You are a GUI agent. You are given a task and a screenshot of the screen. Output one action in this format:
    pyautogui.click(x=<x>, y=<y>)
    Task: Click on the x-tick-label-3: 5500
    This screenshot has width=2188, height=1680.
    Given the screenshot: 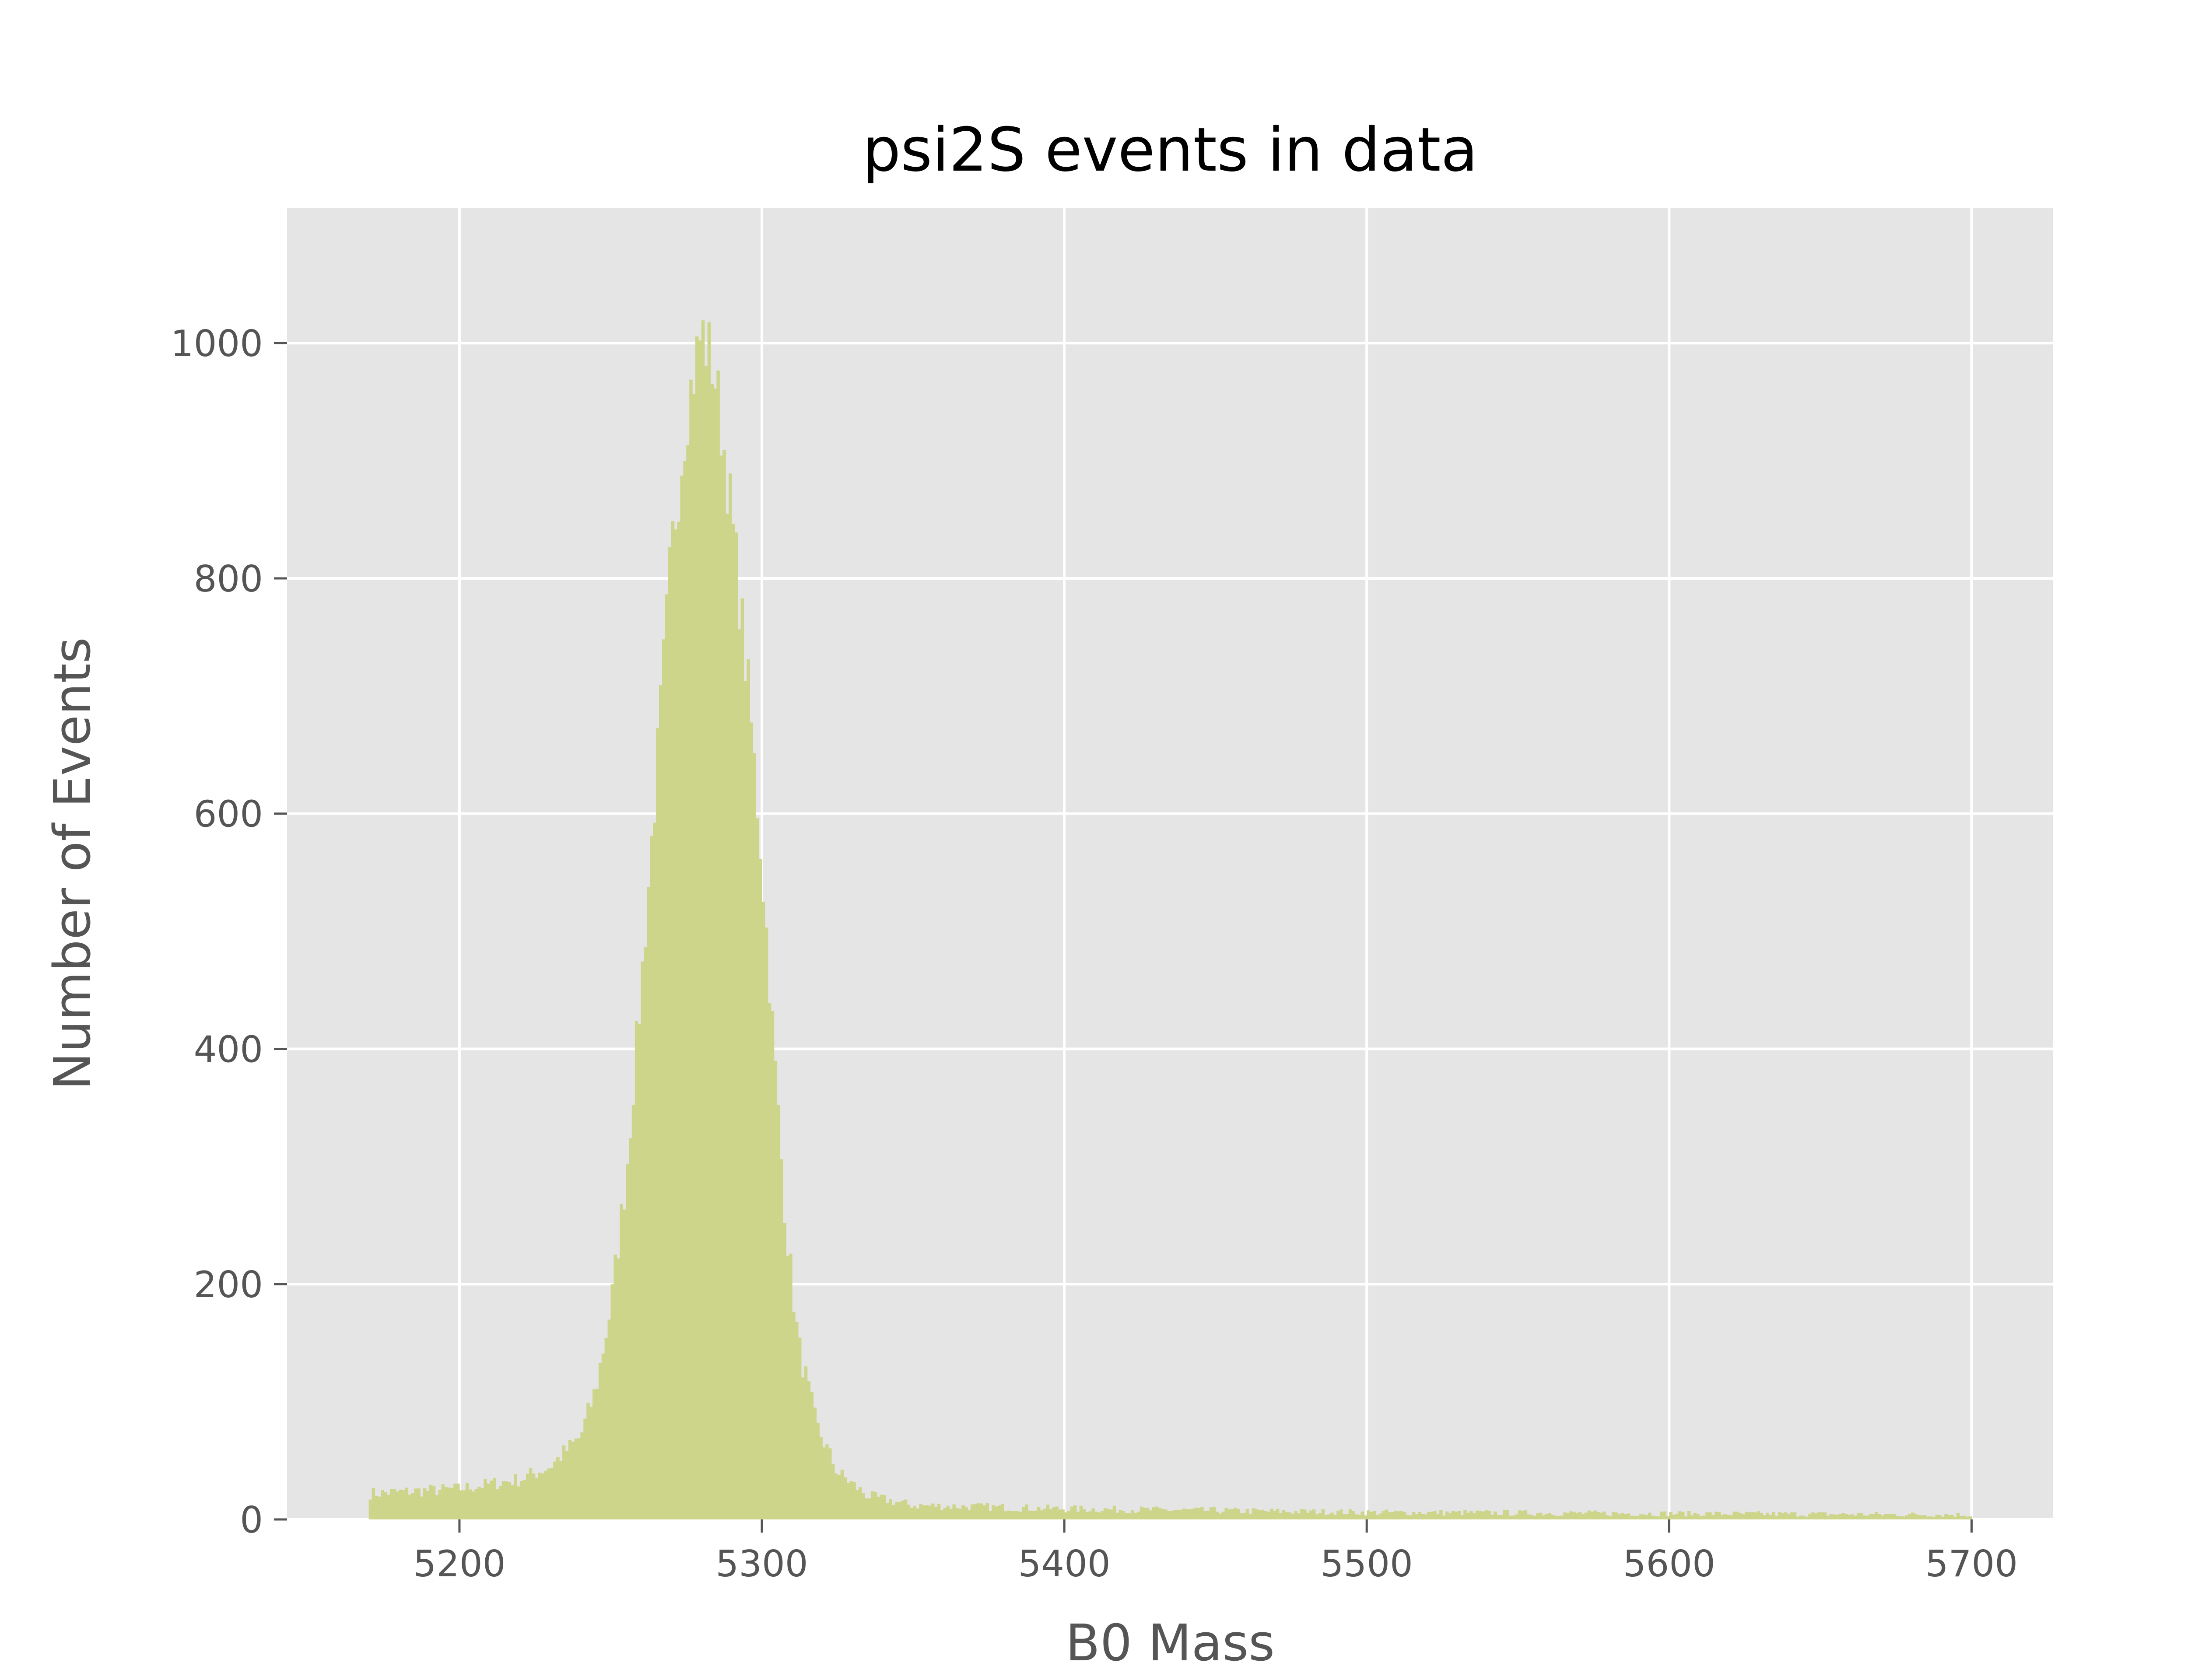 What is the action you would take?
    pyautogui.click(x=1367, y=1564)
    